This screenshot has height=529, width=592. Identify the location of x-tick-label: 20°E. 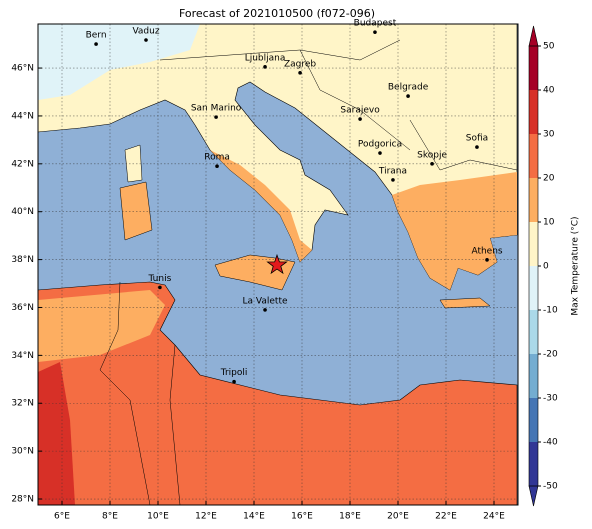
(398, 517).